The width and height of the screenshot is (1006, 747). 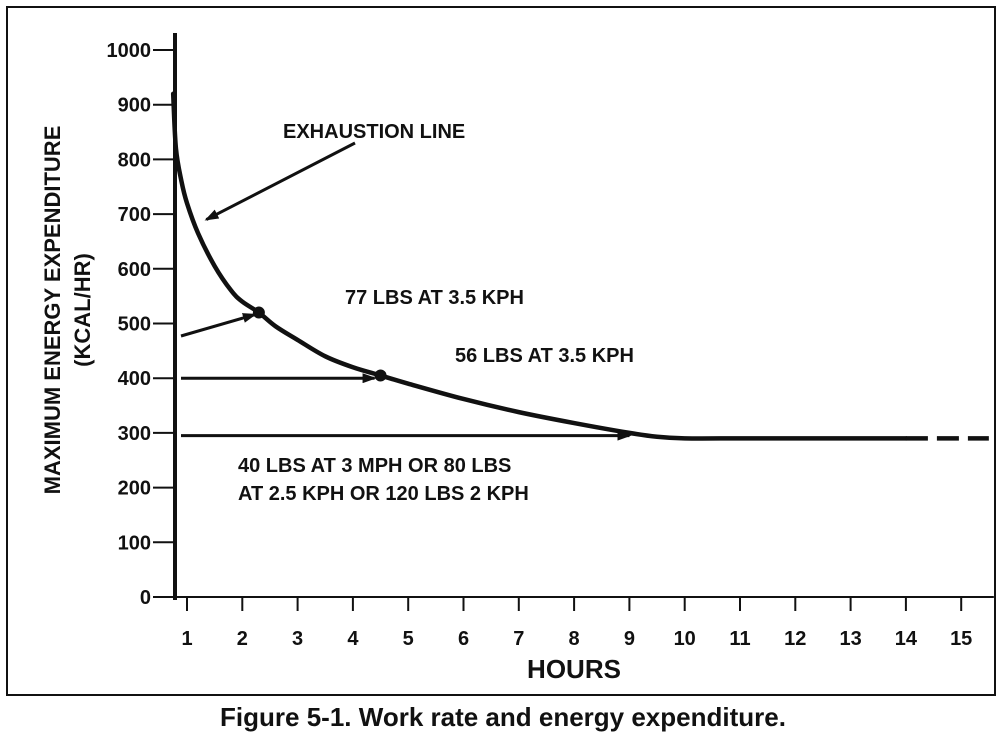 What do you see at coordinates (145, 598) in the screenshot?
I see `y-tick-label: 0` at bounding box center [145, 598].